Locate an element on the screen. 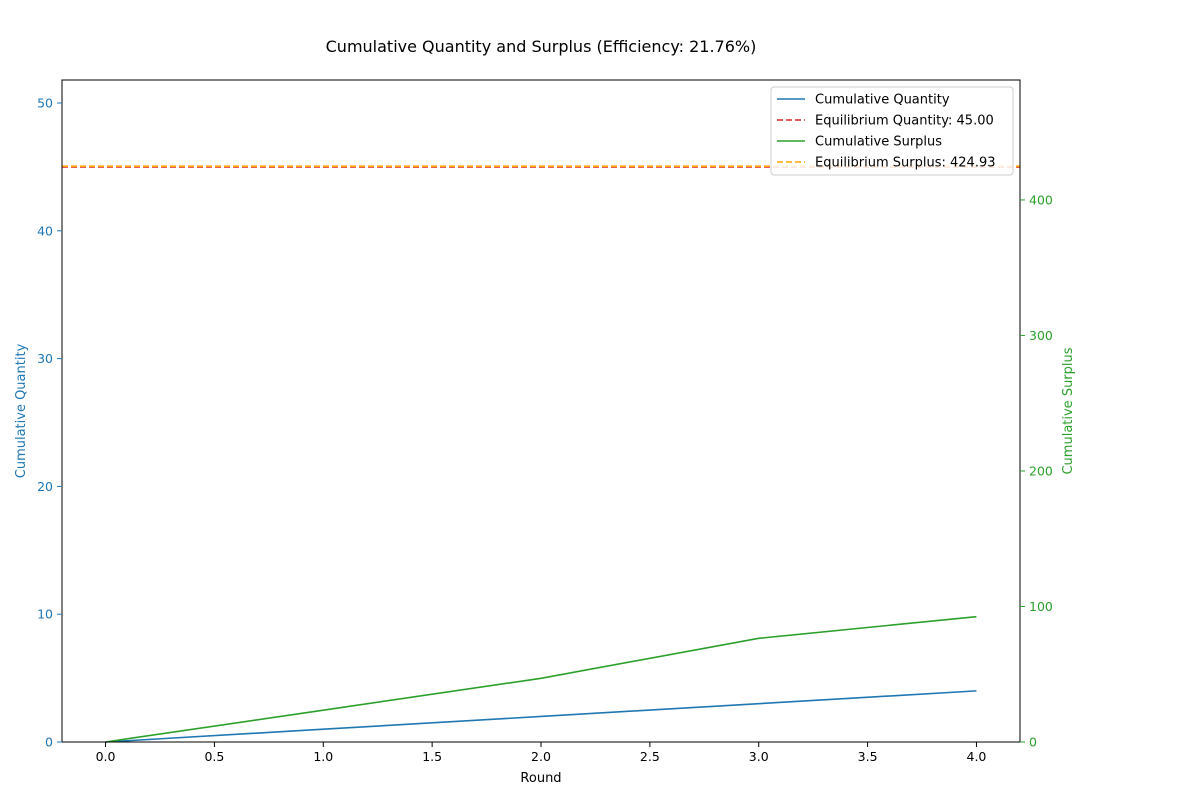 The width and height of the screenshot is (1200, 800). y-right-tick-label: 0 is located at coordinates (1033, 742).